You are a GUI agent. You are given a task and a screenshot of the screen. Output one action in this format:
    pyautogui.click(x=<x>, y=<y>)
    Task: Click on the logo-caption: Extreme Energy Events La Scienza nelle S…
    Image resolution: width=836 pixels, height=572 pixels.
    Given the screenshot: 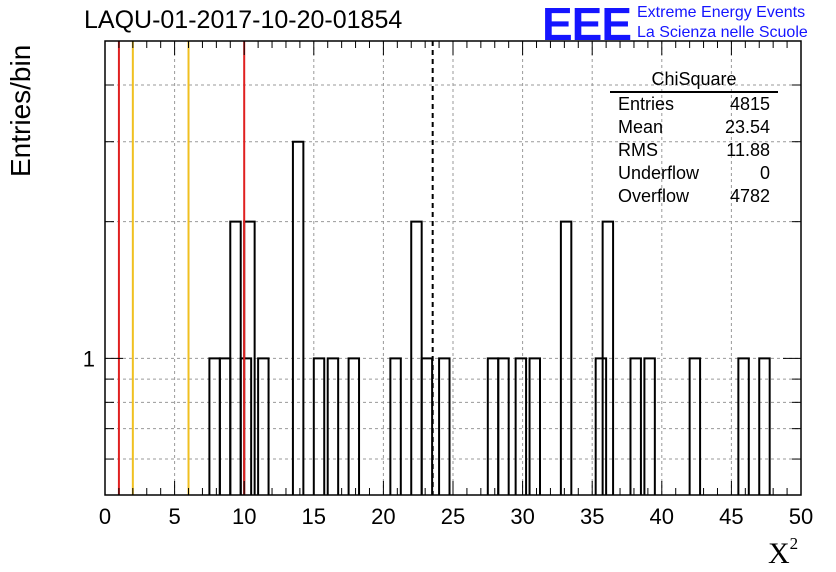 What is the action you would take?
    pyautogui.click(x=722, y=23)
    